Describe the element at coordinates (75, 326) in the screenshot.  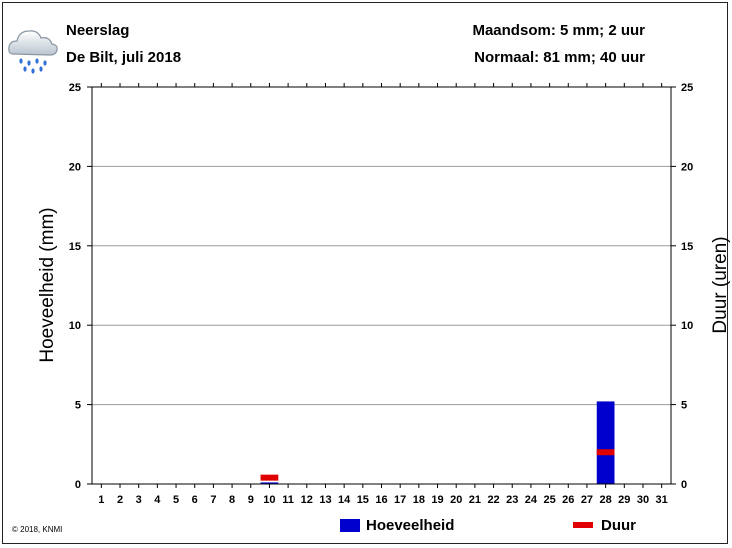
I see `y-tick-label: 10` at that location.